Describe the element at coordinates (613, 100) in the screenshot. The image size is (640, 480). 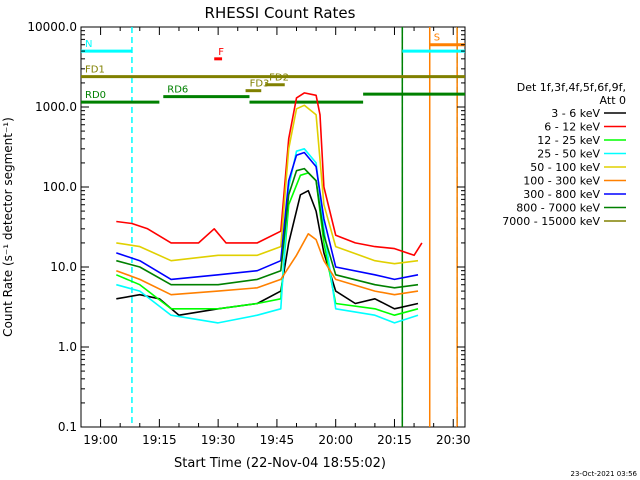
I see `legend-header-line-2: Att 0` at that location.